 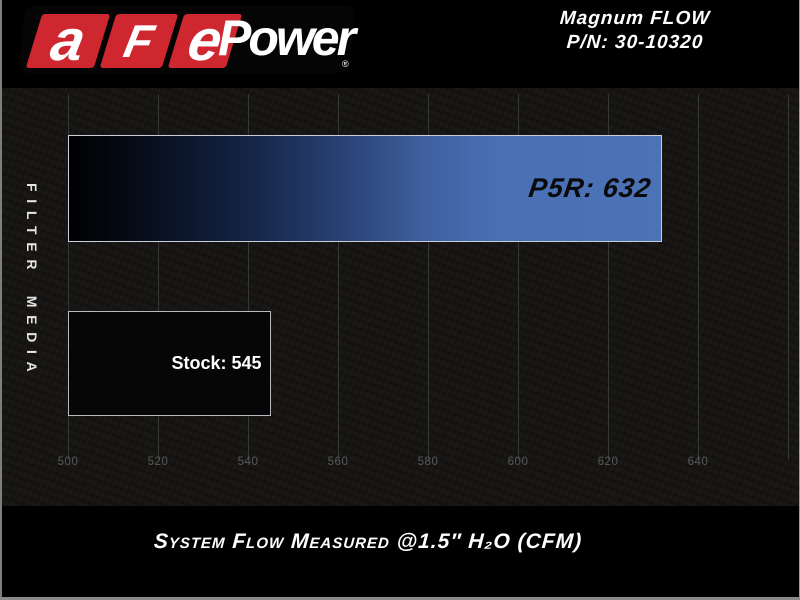 What do you see at coordinates (338, 462) in the screenshot?
I see `x-axis-tick-label: 560` at bounding box center [338, 462].